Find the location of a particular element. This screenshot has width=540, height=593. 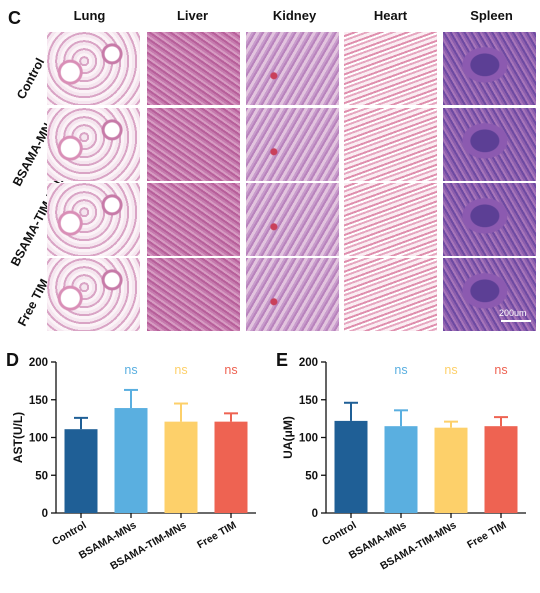

histology-image-bsama-tim-mns-kidney is located at coordinates (292, 219).